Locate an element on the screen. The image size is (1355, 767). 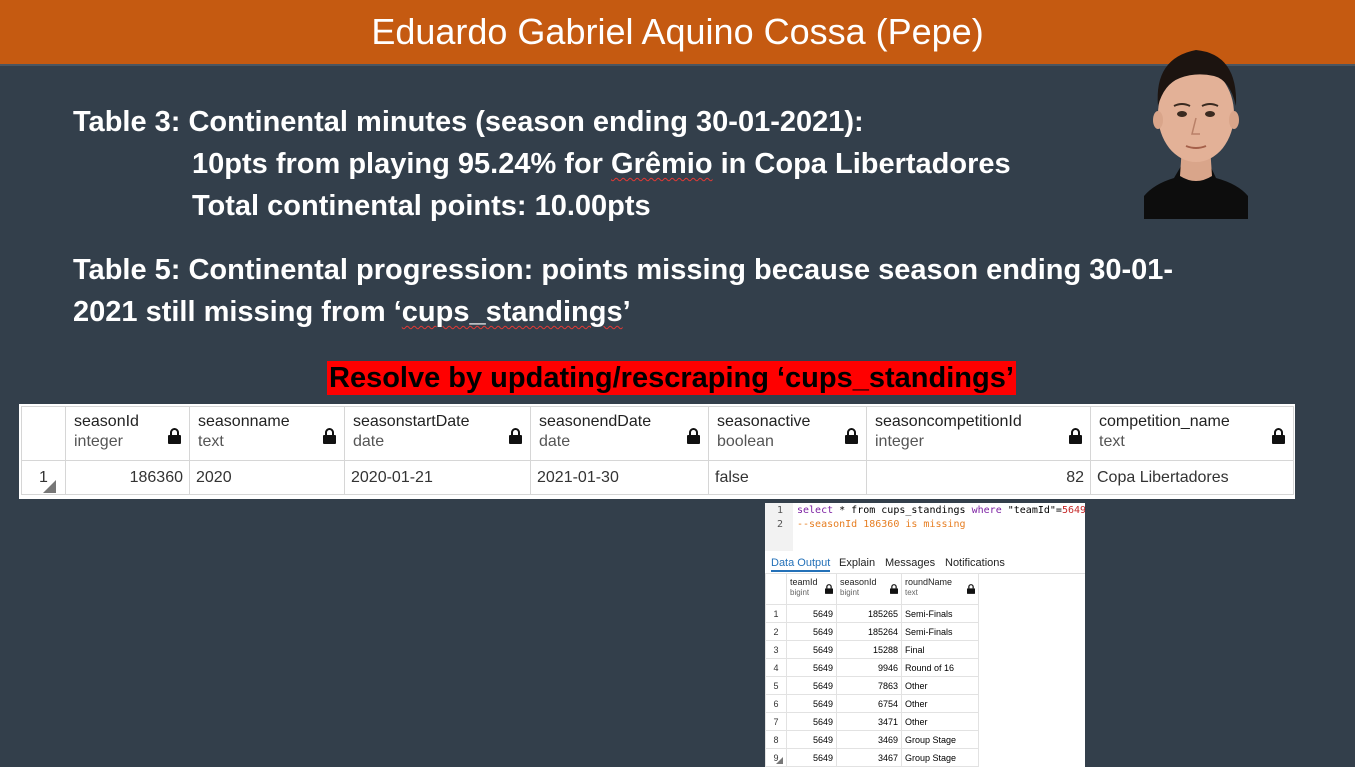
cell-seasonId: 185264 is located at coordinates (869, 631).